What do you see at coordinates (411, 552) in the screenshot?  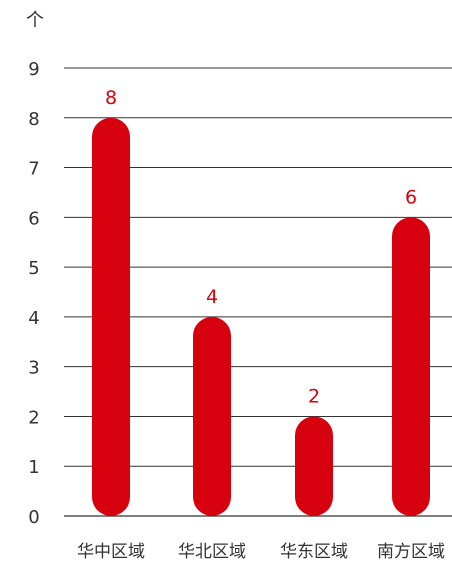 I see `x-tick-label-3: 南方区域` at bounding box center [411, 552].